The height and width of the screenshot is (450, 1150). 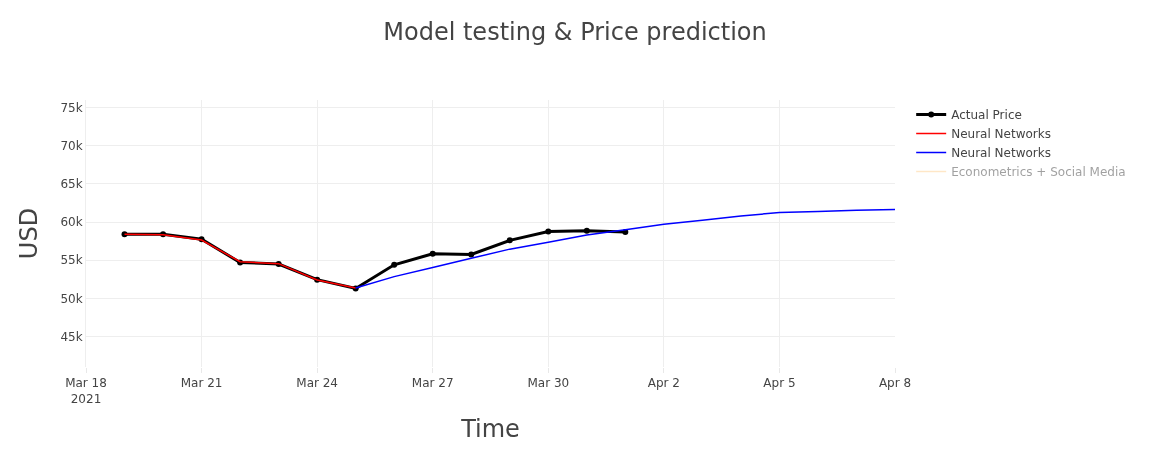 What do you see at coordinates (71, 260) in the screenshot?
I see `y-tick-label: 55k` at bounding box center [71, 260].